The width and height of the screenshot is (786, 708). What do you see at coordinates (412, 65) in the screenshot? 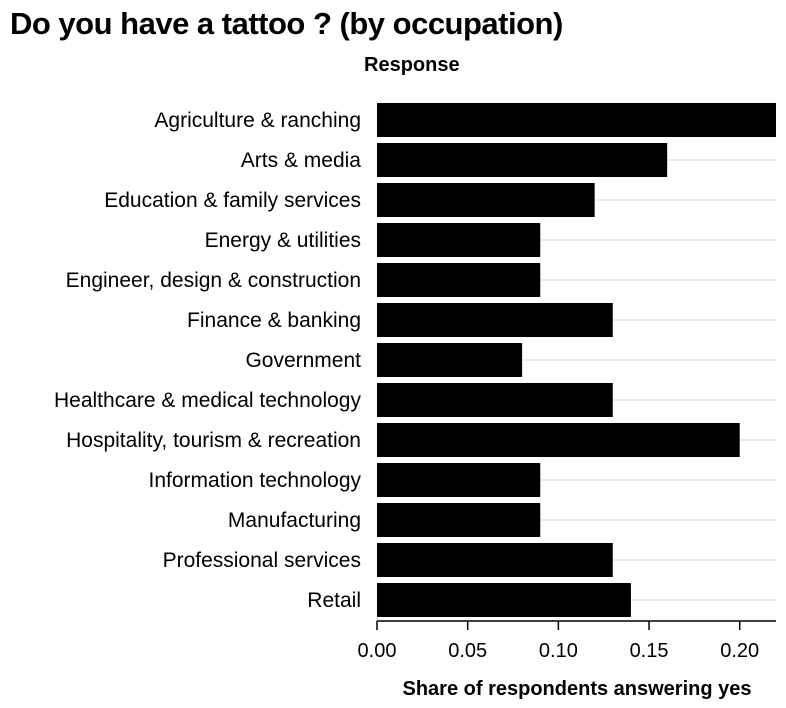
I see `chart-subtitle: Response` at bounding box center [412, 65].